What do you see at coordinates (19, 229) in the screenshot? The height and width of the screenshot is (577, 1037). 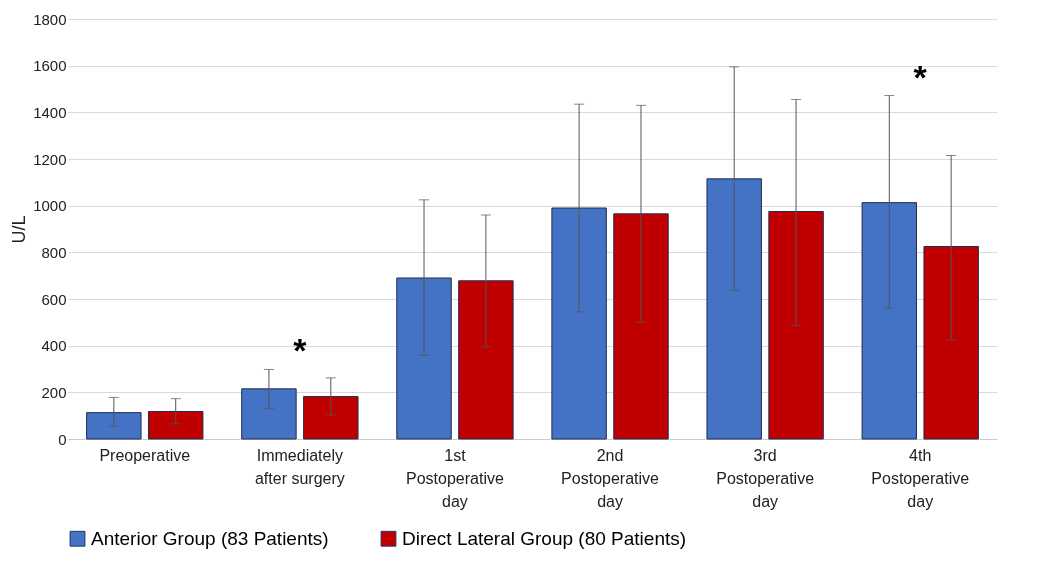 I see `y-axis-title: U/L` at bounding box center [19, 229].